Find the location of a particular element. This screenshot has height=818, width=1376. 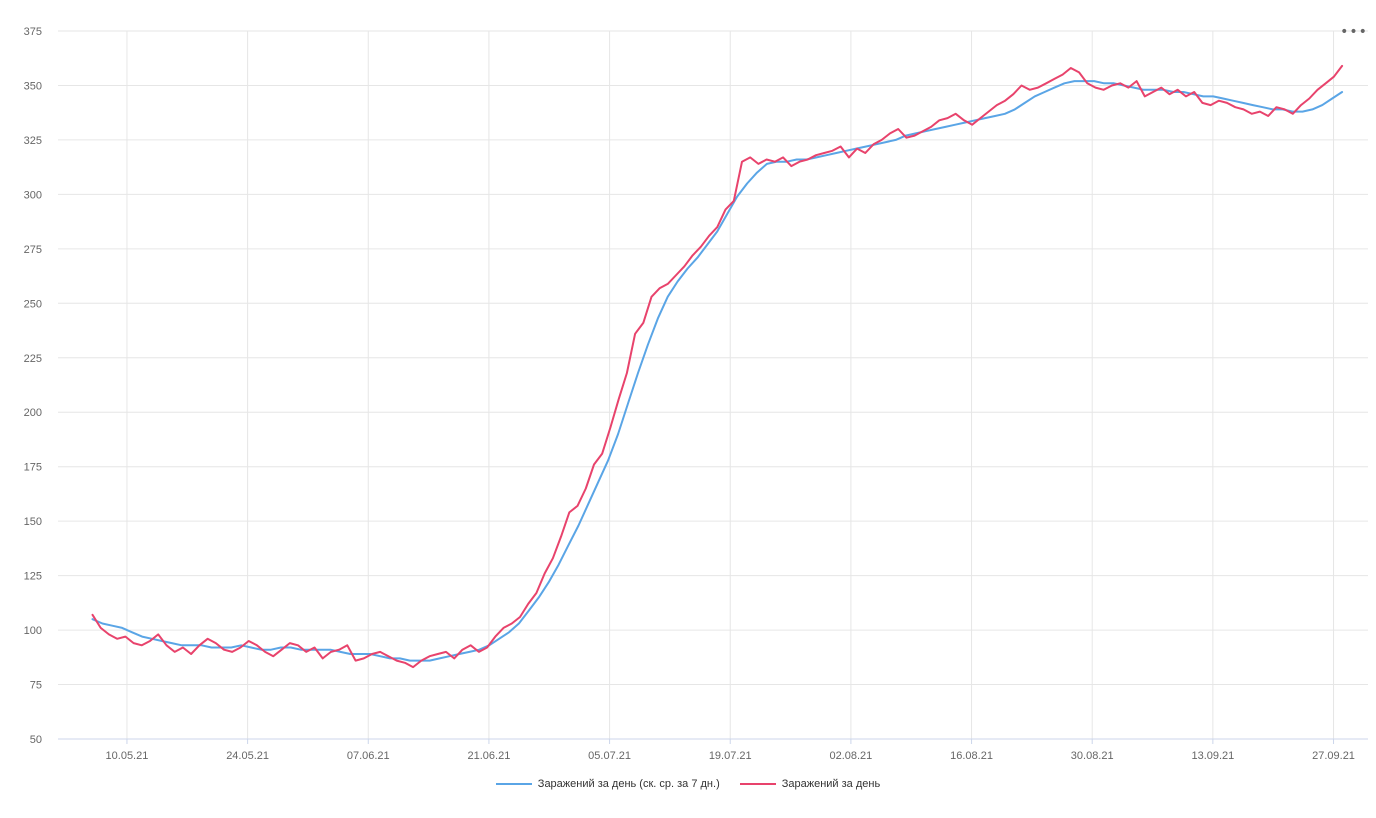

legend-swatch-daily is located at coordinates (757, 784).